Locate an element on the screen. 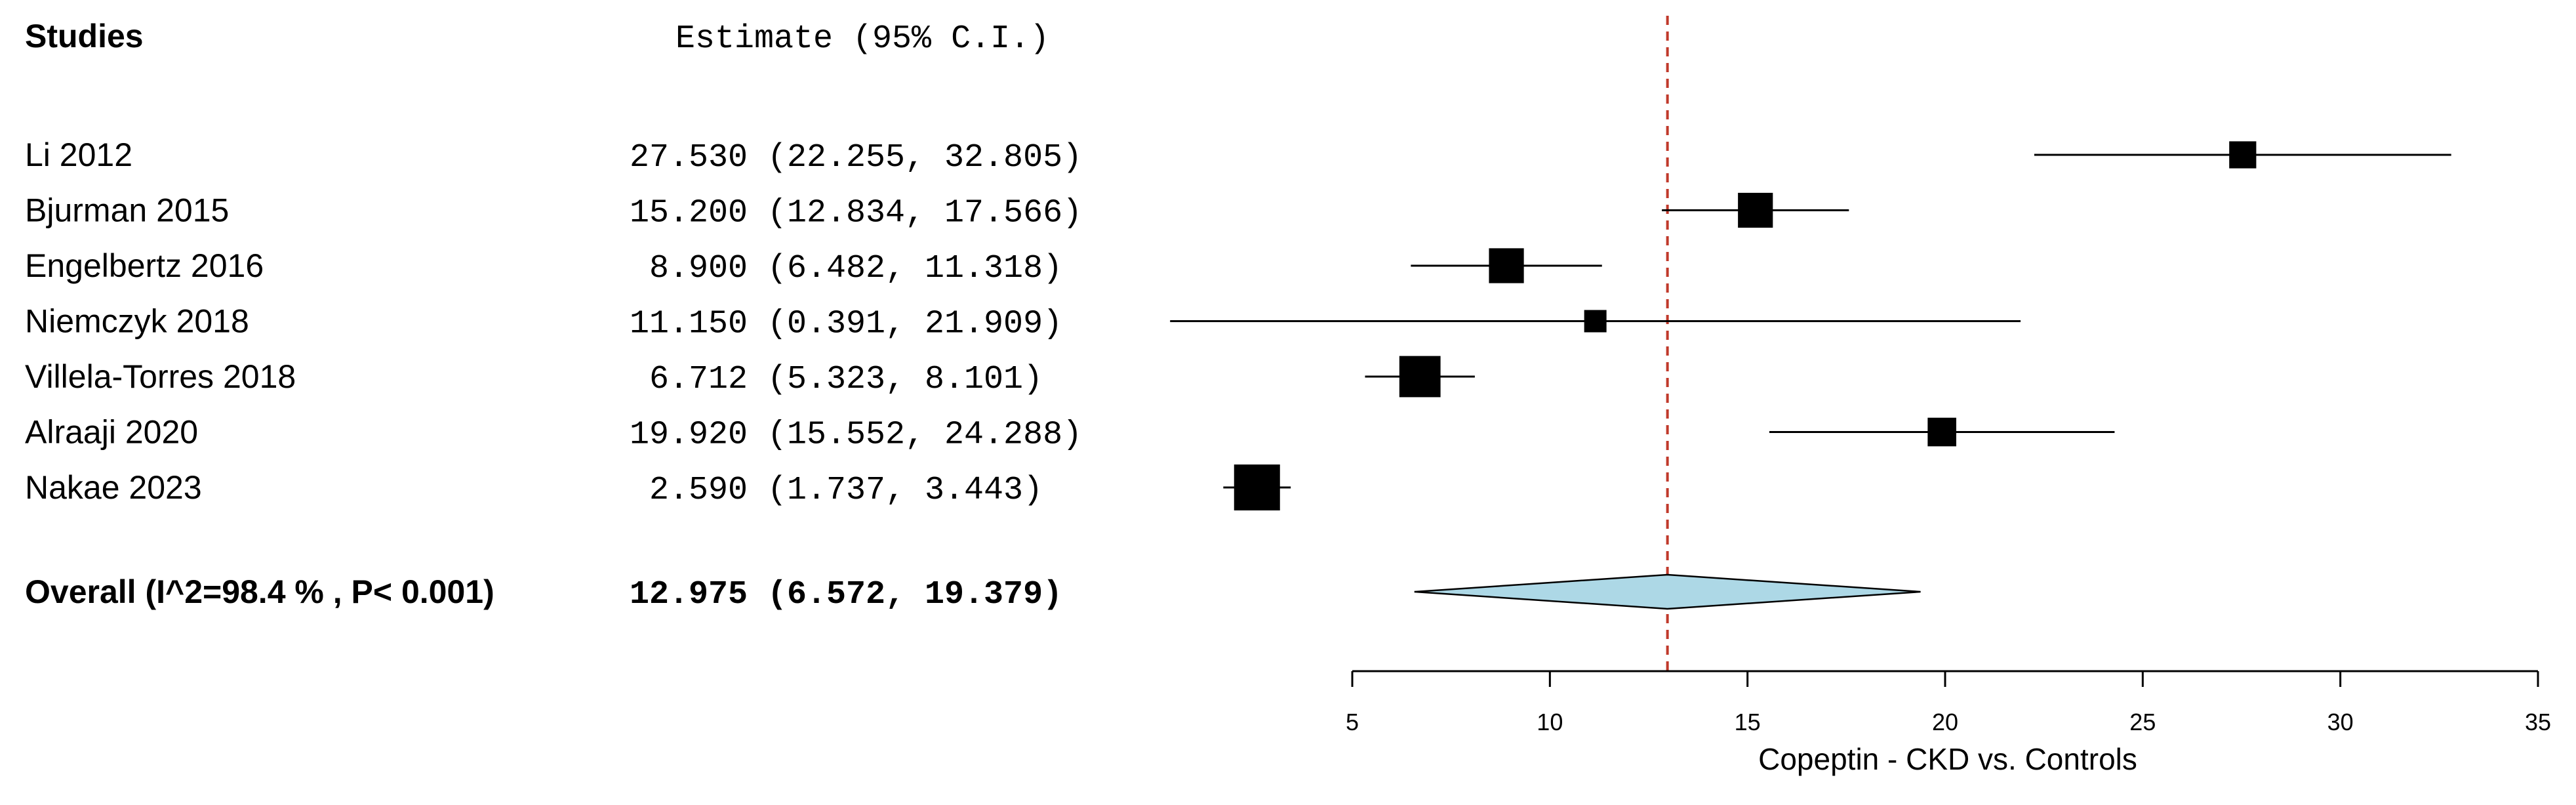 The image size is (2576, 805). study-estimate: 2.590 is located at coordinates (698, 490).